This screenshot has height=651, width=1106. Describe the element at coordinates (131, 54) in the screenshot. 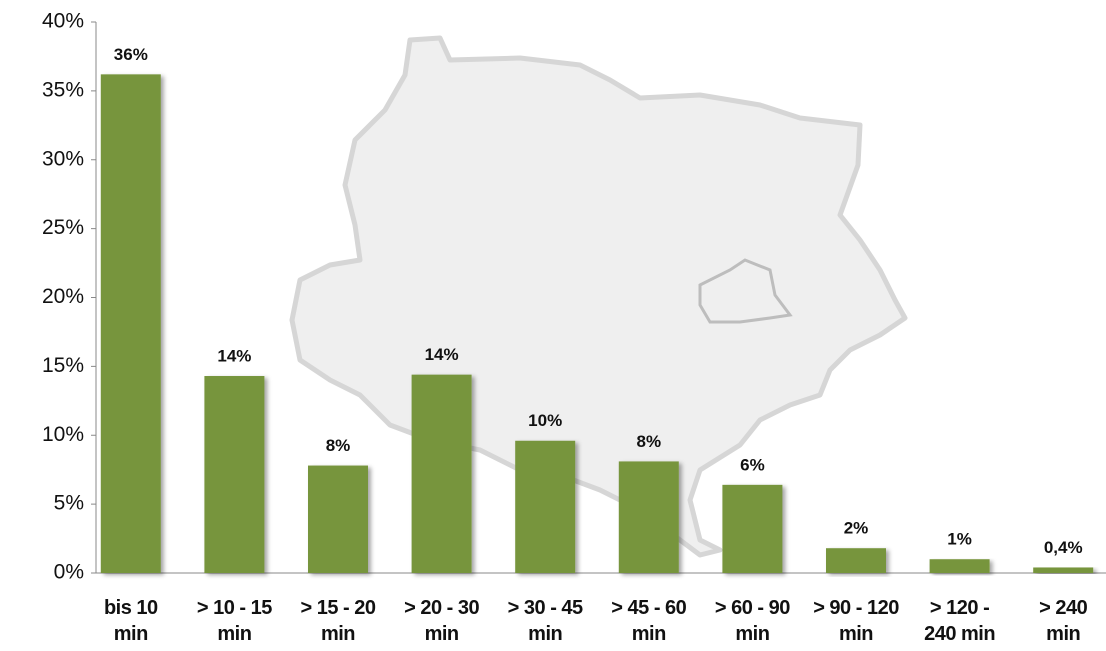

I see `value-label: 36%` at that location.